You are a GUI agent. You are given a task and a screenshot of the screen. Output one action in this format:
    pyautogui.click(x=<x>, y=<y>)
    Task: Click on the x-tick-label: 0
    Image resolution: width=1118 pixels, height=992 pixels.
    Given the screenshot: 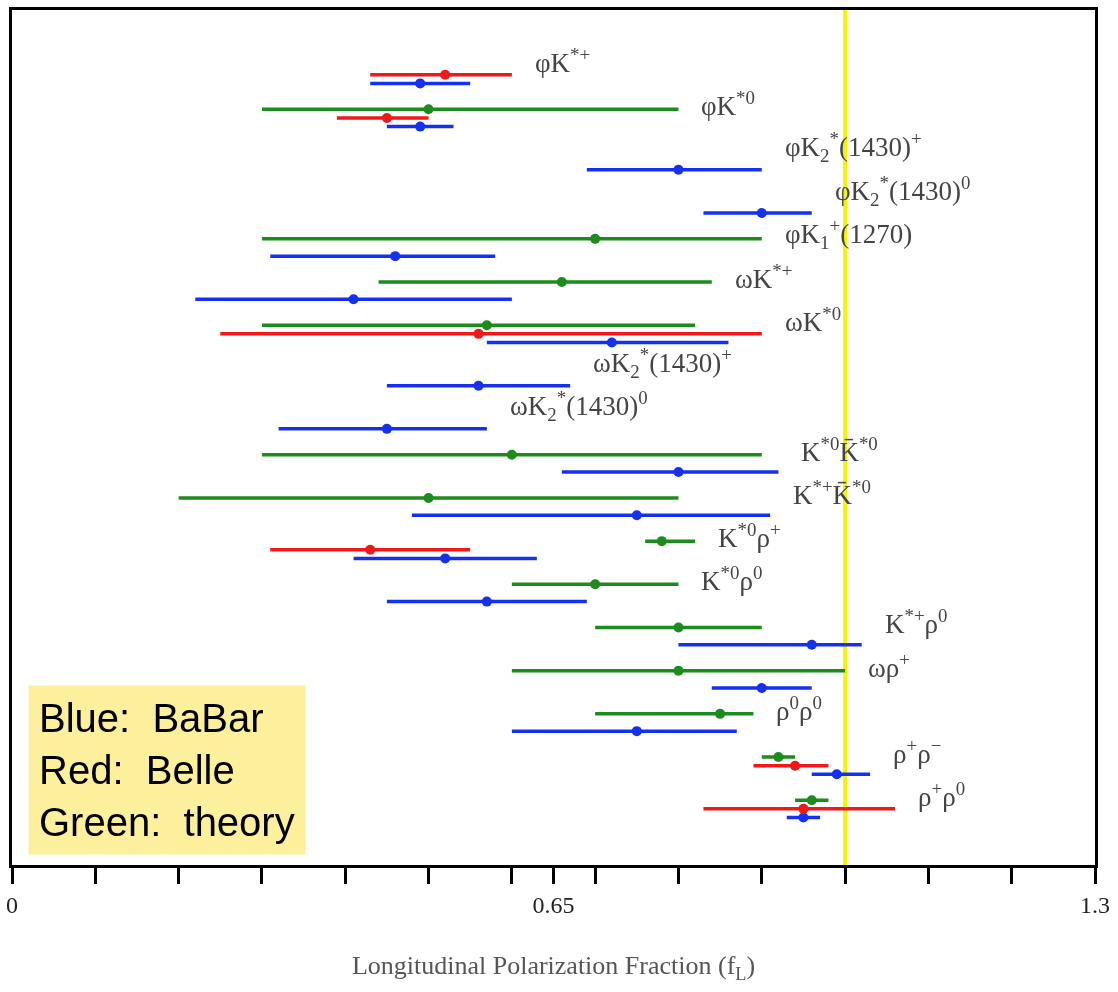 What is the action you would take?
    pyautogui.click(x=12, y=904)
    